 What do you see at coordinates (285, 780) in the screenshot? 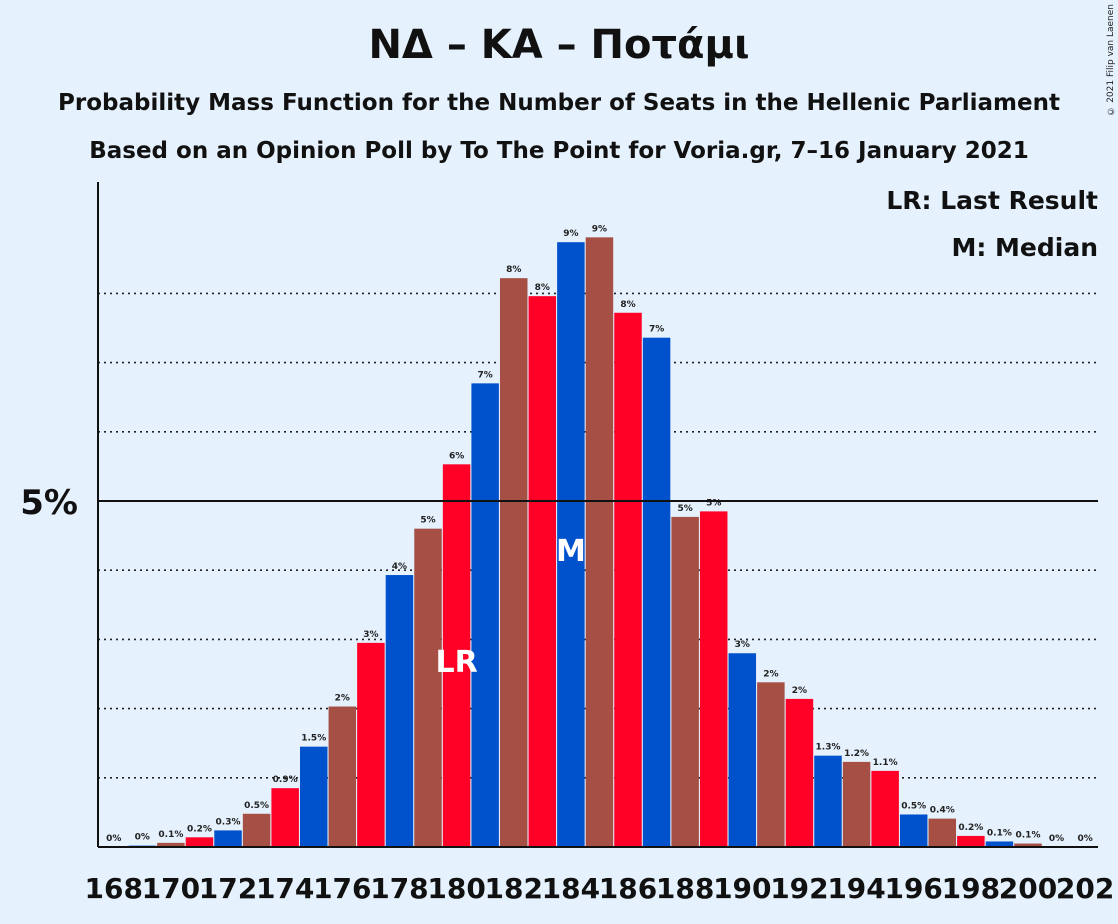
I see `bar-value-label: 0.9%` at bounding box center [285, 780].